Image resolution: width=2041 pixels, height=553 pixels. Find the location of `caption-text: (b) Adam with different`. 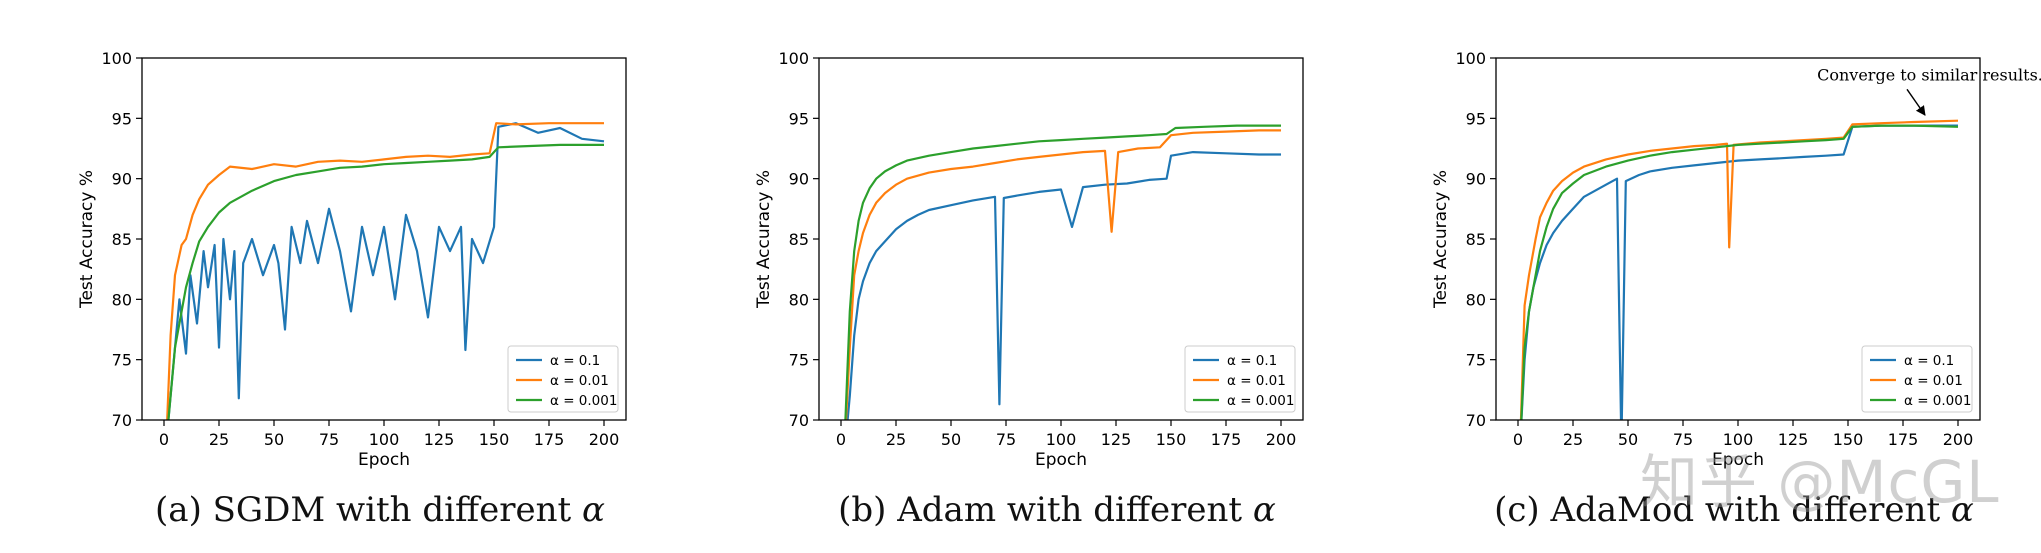

caption-text: (b) Adam with different is located at coordinates (1045, 510).